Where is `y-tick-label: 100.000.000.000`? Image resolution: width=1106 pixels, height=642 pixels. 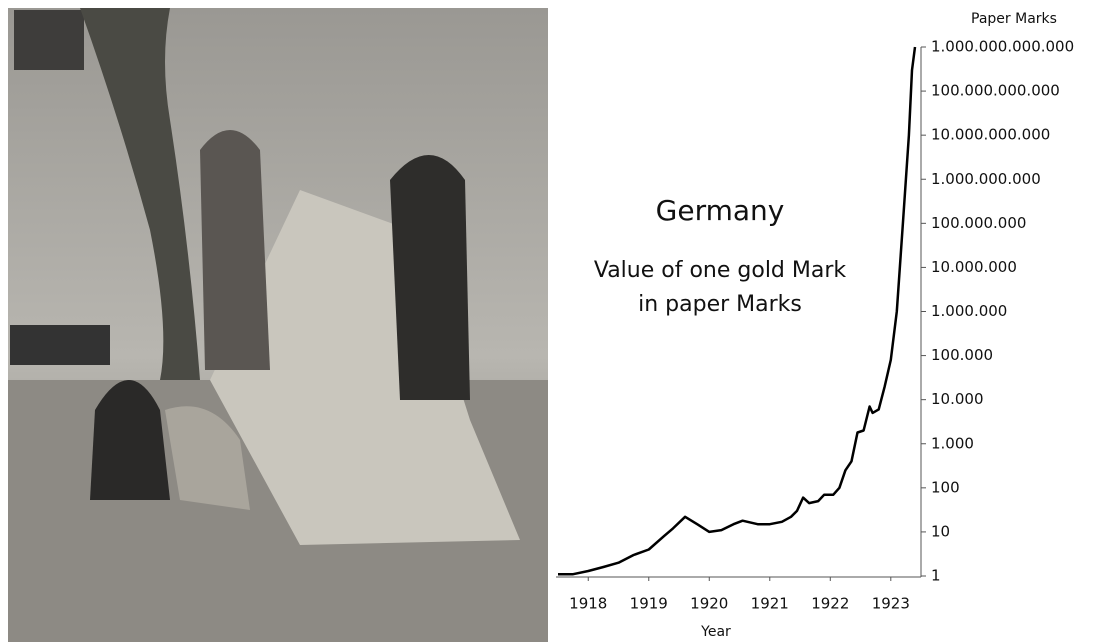 y-tick-label: 100.000.000.000 is located at coordinates (995, 91).